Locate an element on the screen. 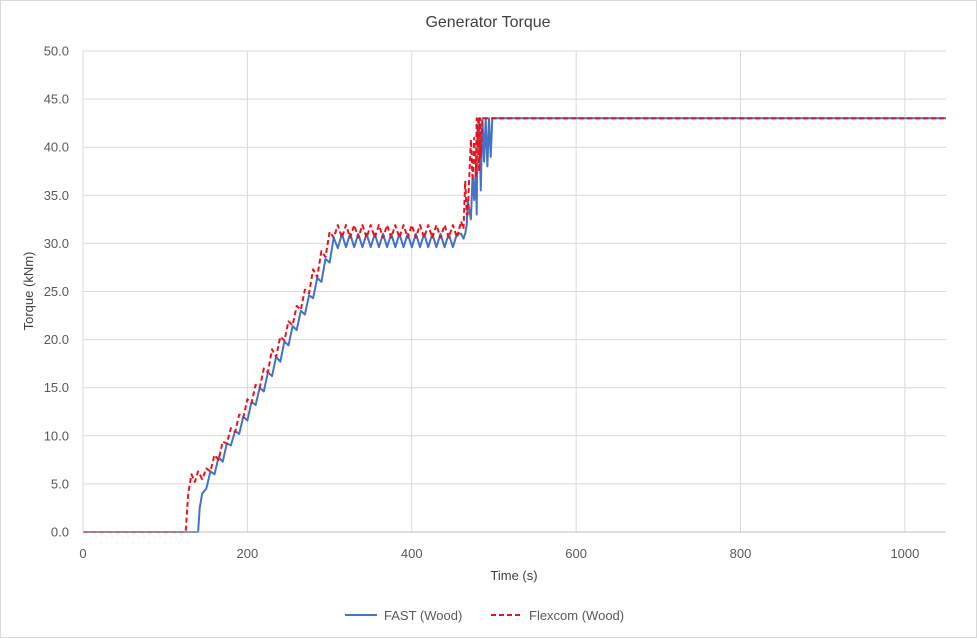 This screenshot has height=638, width=977. x-tick-label: 200 is located at coordinates (248, 553).